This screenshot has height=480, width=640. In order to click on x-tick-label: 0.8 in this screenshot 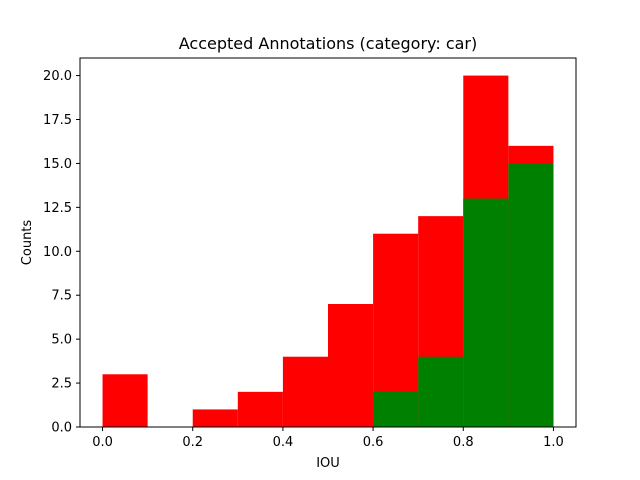, I will do `click(463, 442)`.